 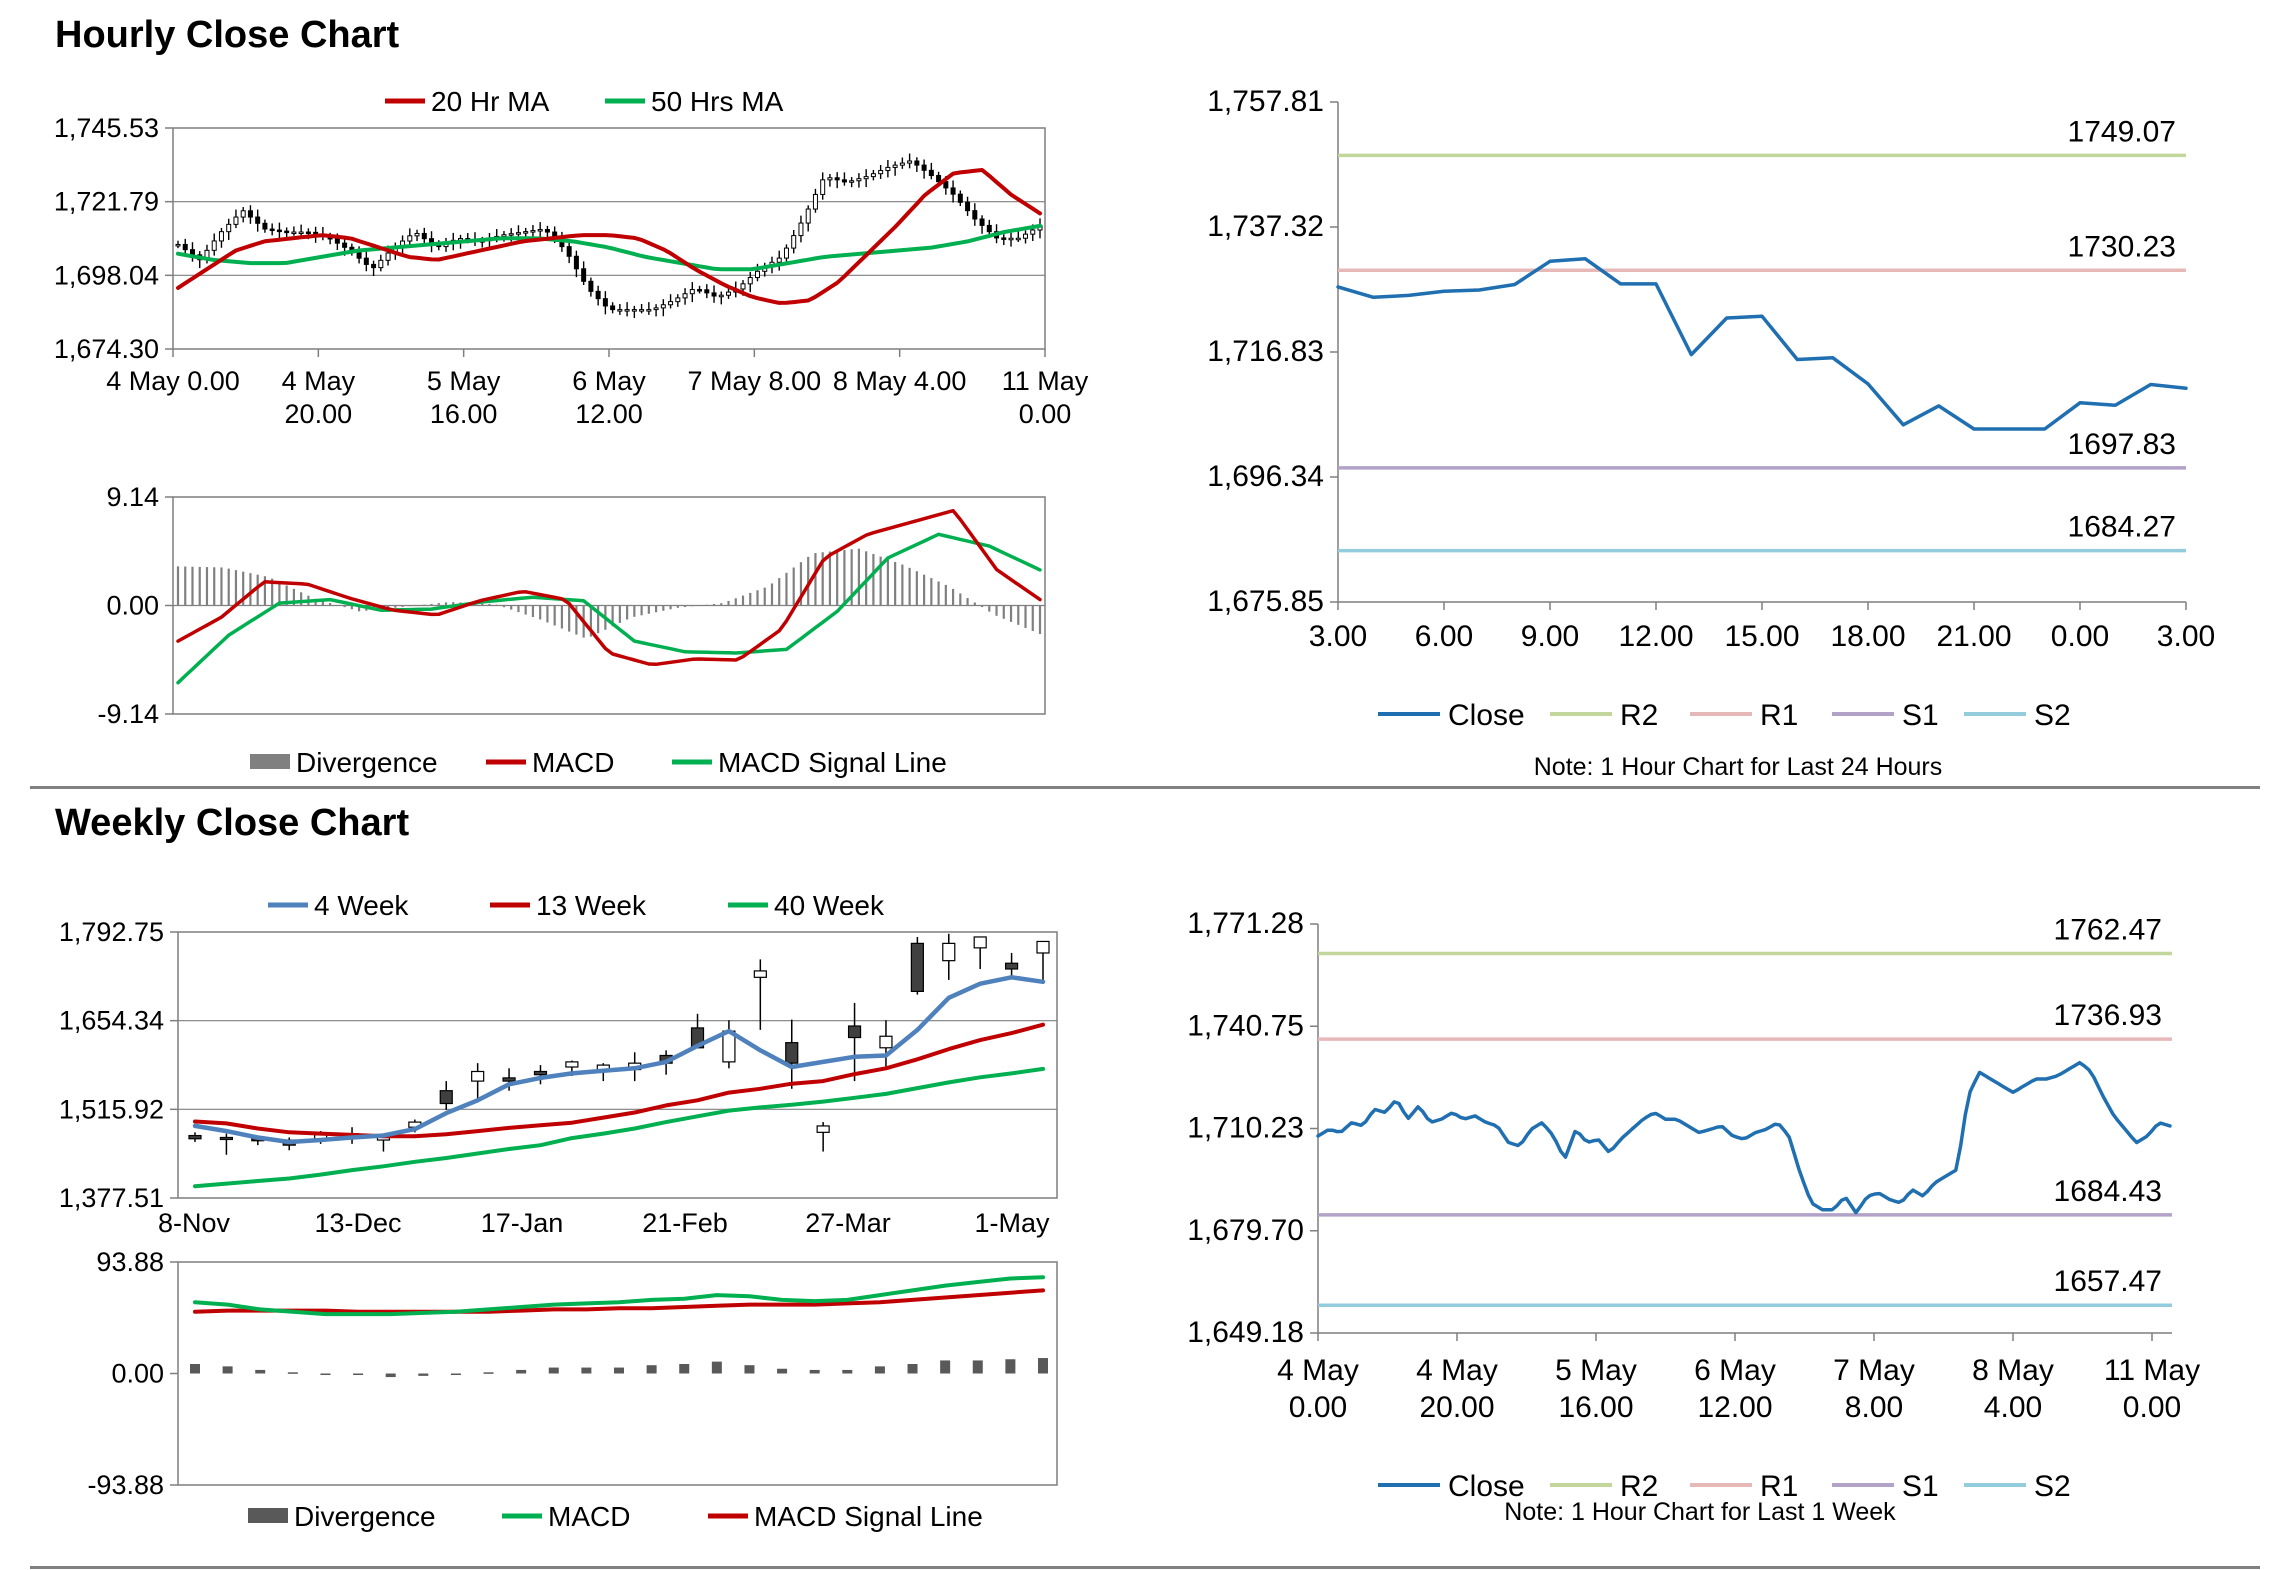 What do you see at coordinates (609, 381) in the screenshot?
I see `hourly-candle-x-tick-label: 6 May` at bounding box center [609, 381].